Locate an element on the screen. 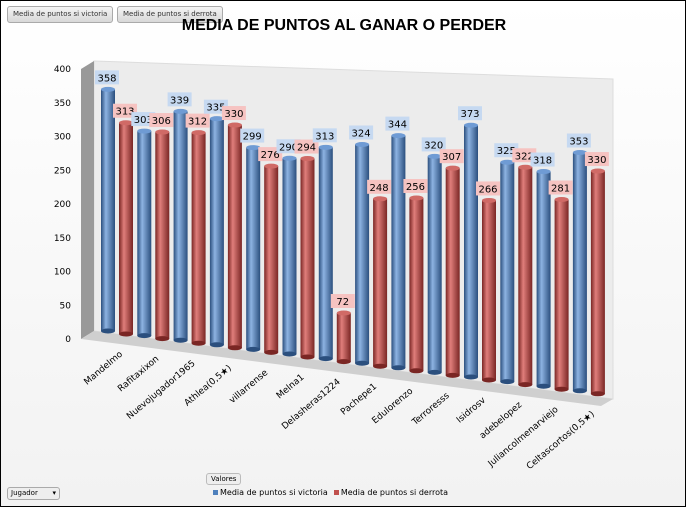  data-label: 281 is located at coordinates (560, 189).